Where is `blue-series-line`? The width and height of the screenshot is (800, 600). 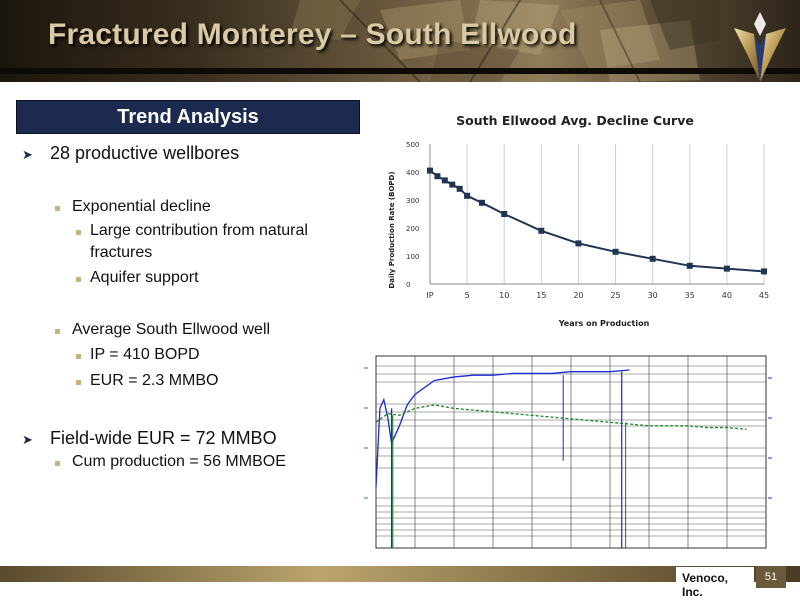 blue-series-line is located at coordinates (502, 428).